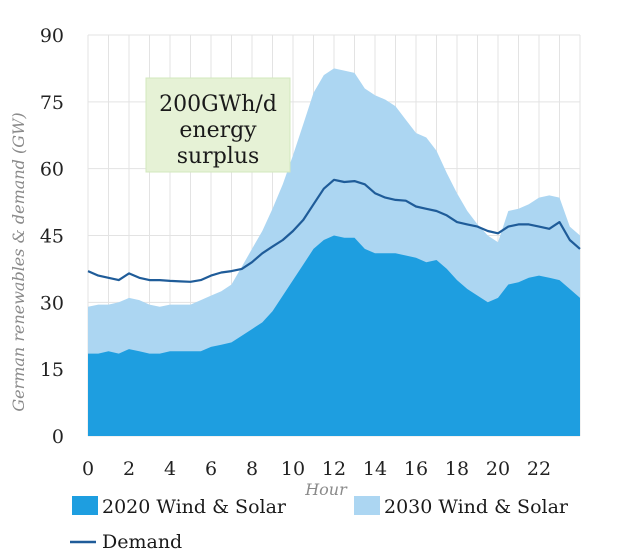  What do you see at coordinates (457, 469) in the screenshot?
I see `x-tick-label: 18` at bounding box center [457, 469].